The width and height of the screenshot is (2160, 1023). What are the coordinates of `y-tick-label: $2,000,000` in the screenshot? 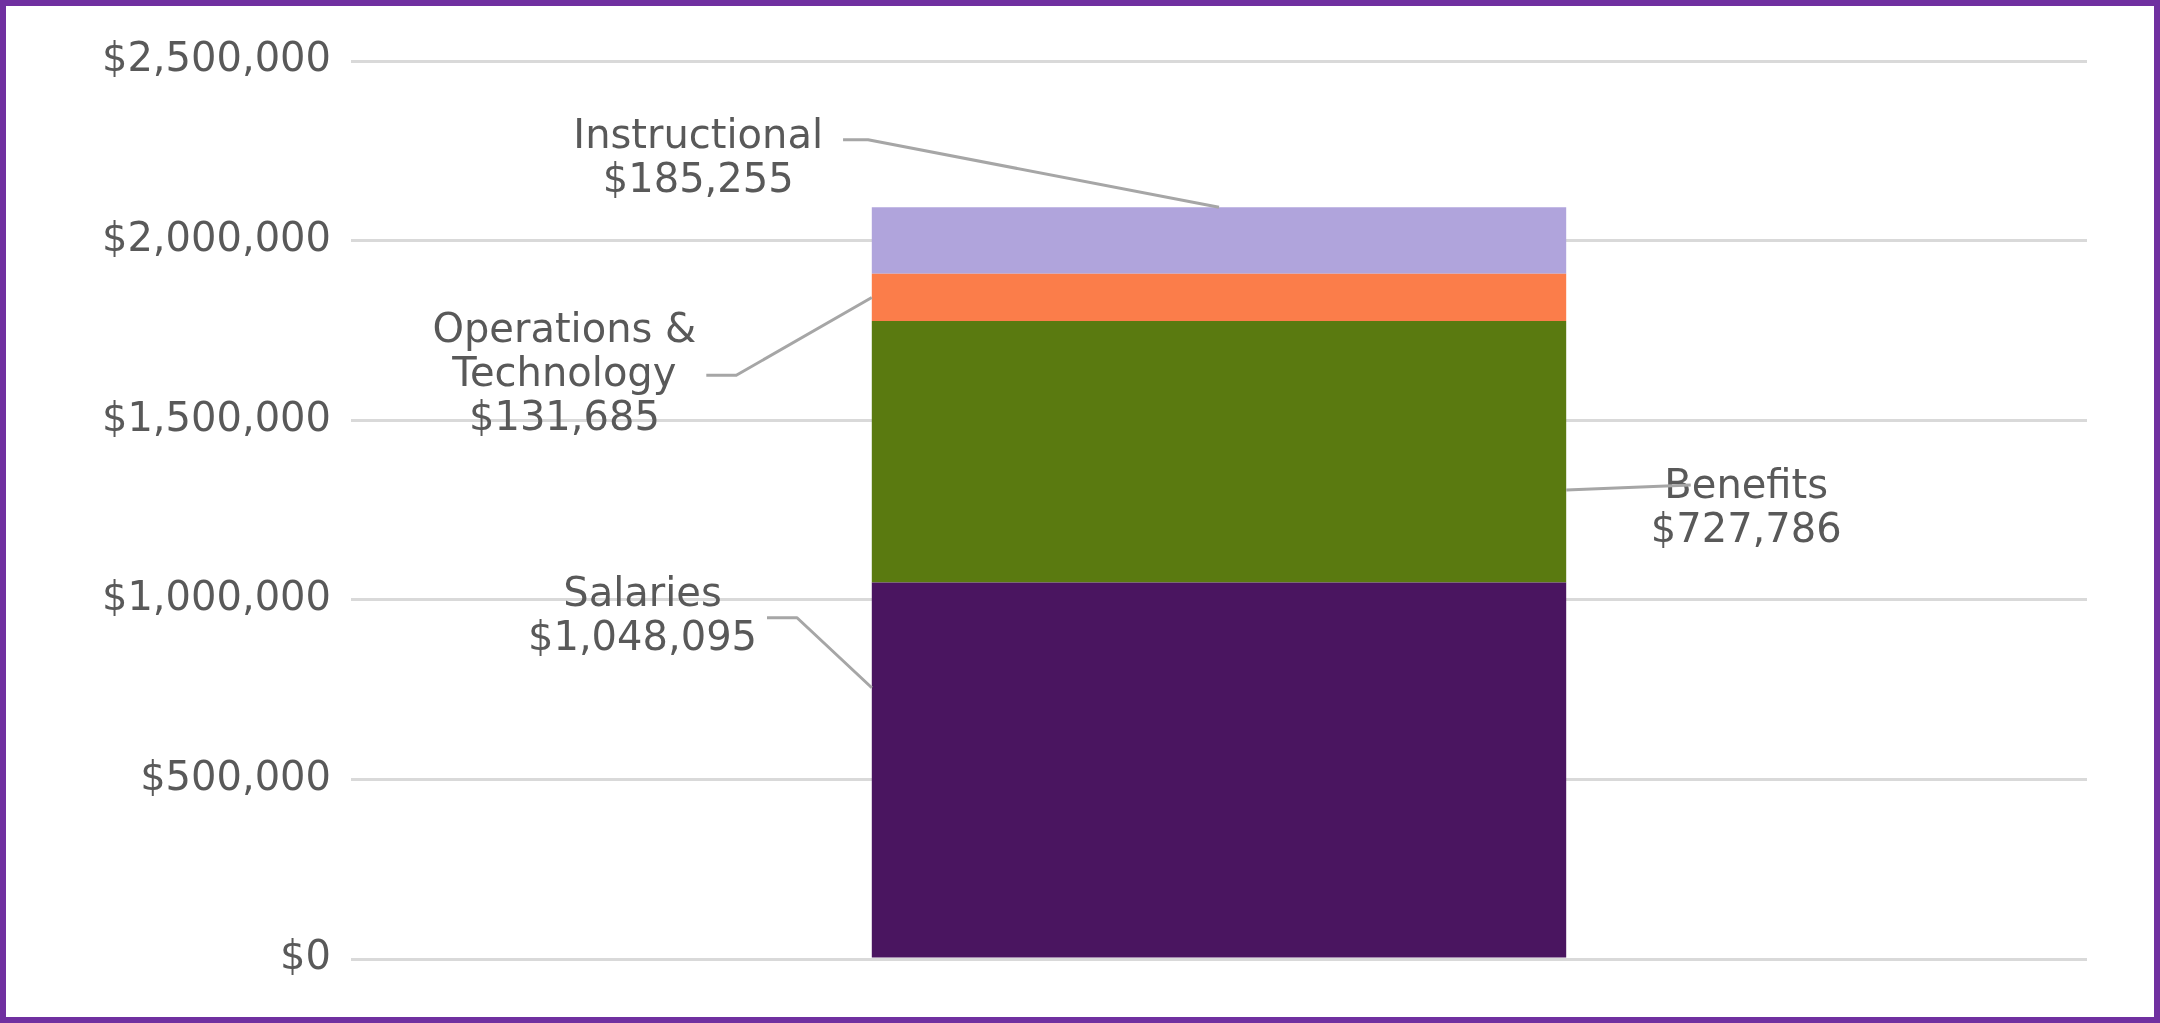 It's located at (216, 236).